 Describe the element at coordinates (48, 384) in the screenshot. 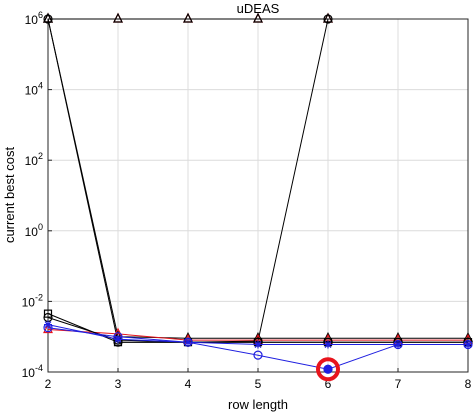

I see `x-tick-label: 2` at that location.